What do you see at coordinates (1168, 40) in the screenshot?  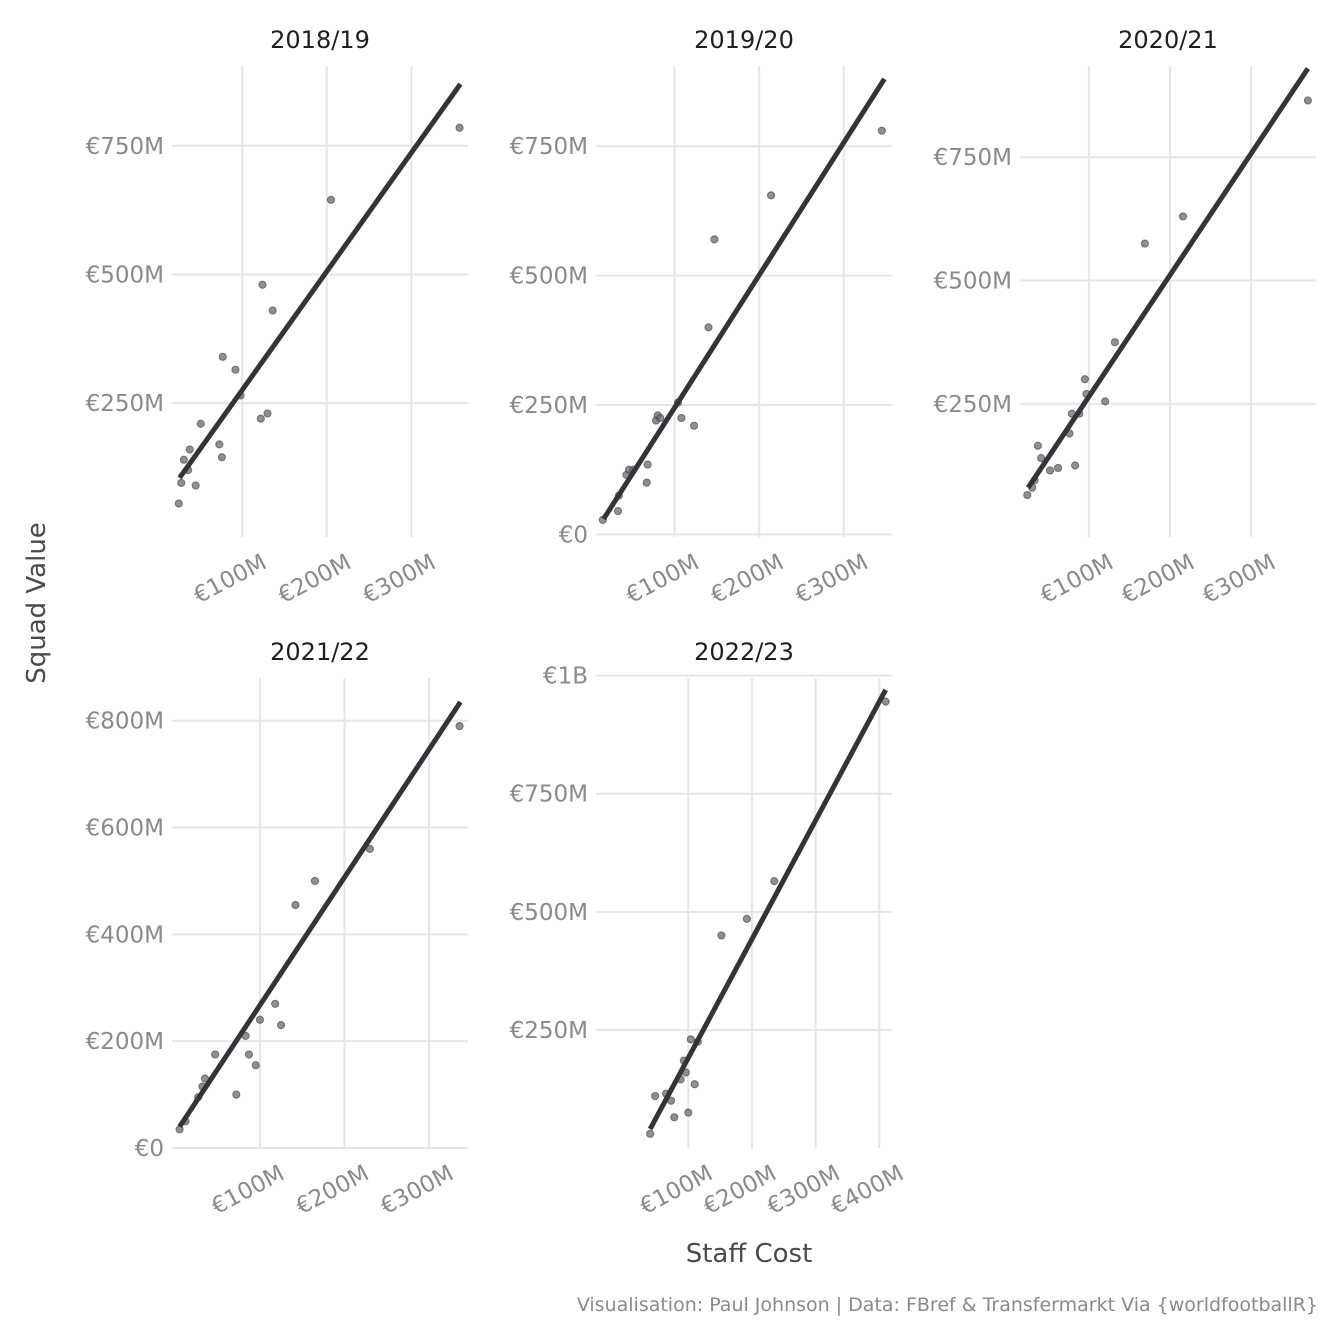 I see `facet-title: 2020/21` at bounding box center [1168, 40].